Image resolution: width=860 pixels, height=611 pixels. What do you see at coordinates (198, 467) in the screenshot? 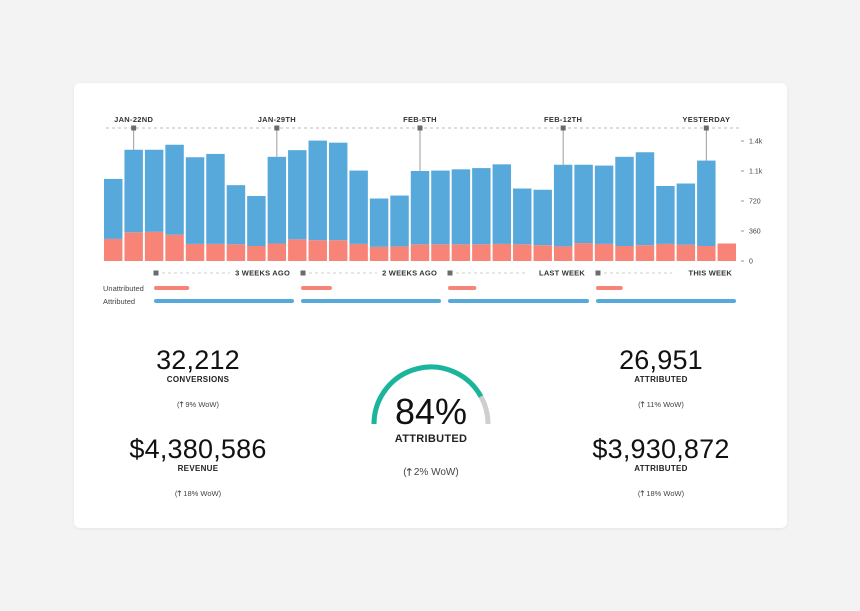
I see `revenue-stat: $4,380,586 REVENUE (🡑 18% WoW)` at bounding box center [198, 467].